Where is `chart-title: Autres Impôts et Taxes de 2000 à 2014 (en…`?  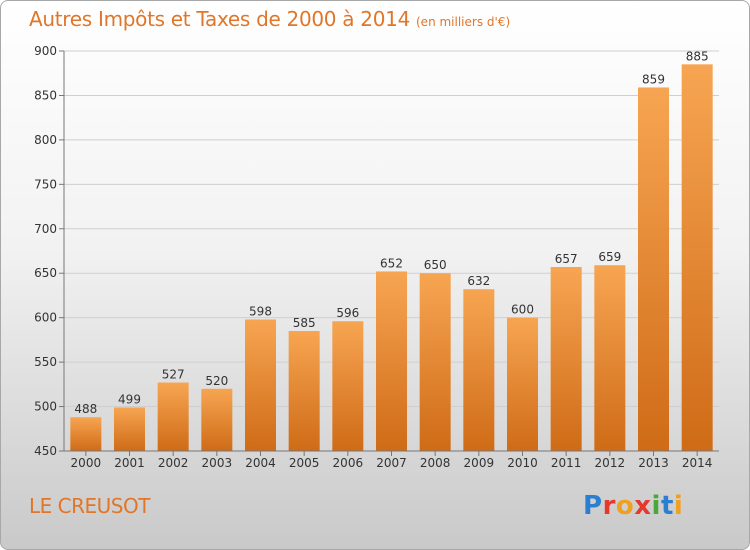 chart-title: Autres Impôts et Taxes de 2000 à 2014 (en… is located at coordinates (269, 19).